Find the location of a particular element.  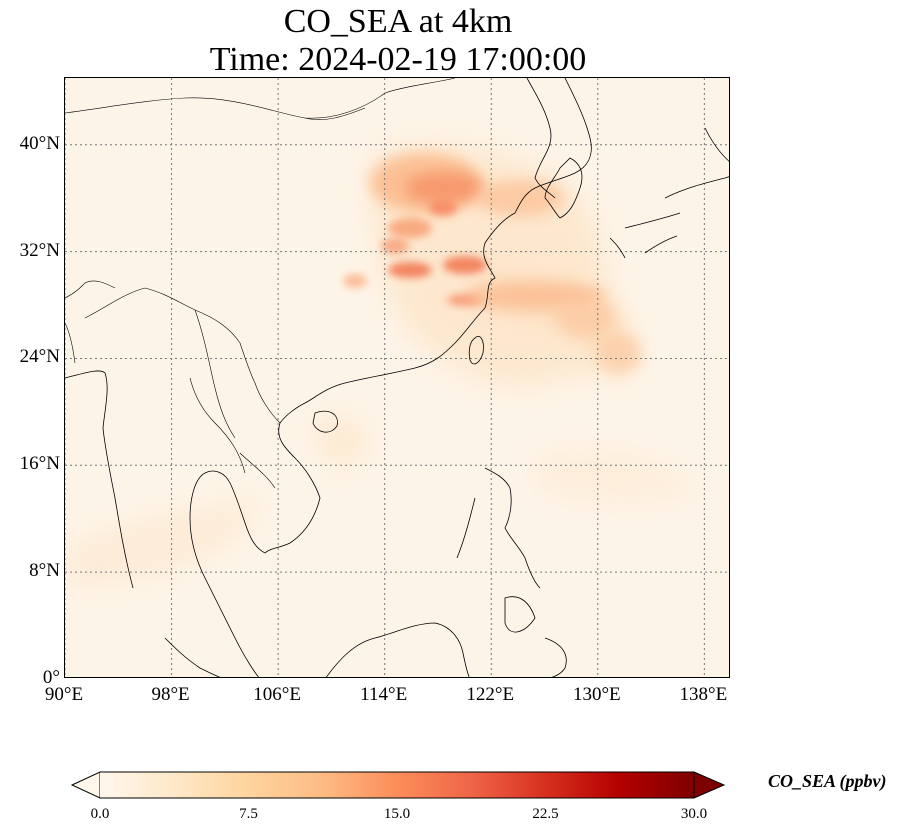

plume-hotspots is located at coordinates (492, 263).